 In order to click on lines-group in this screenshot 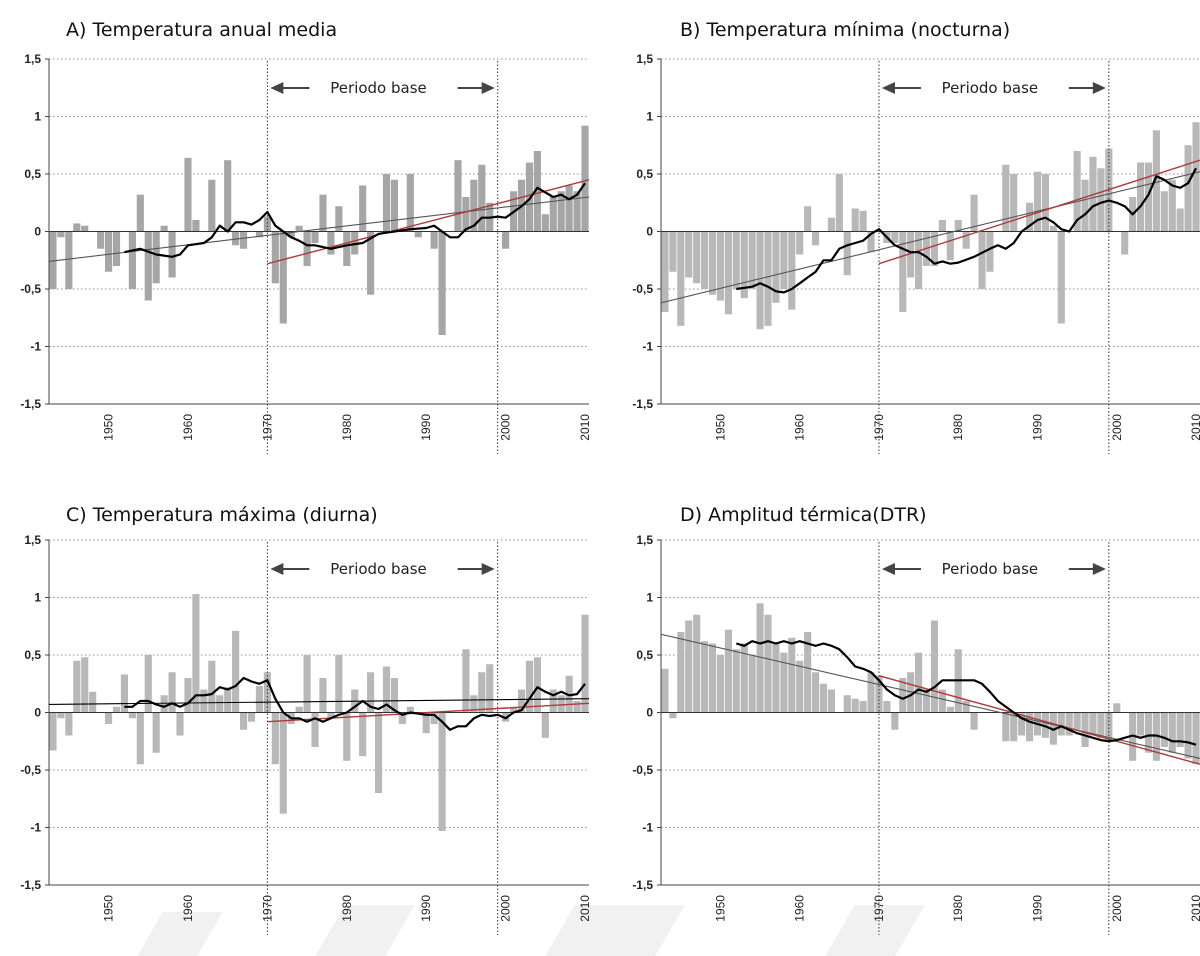, I will do `click(319, 703)`.